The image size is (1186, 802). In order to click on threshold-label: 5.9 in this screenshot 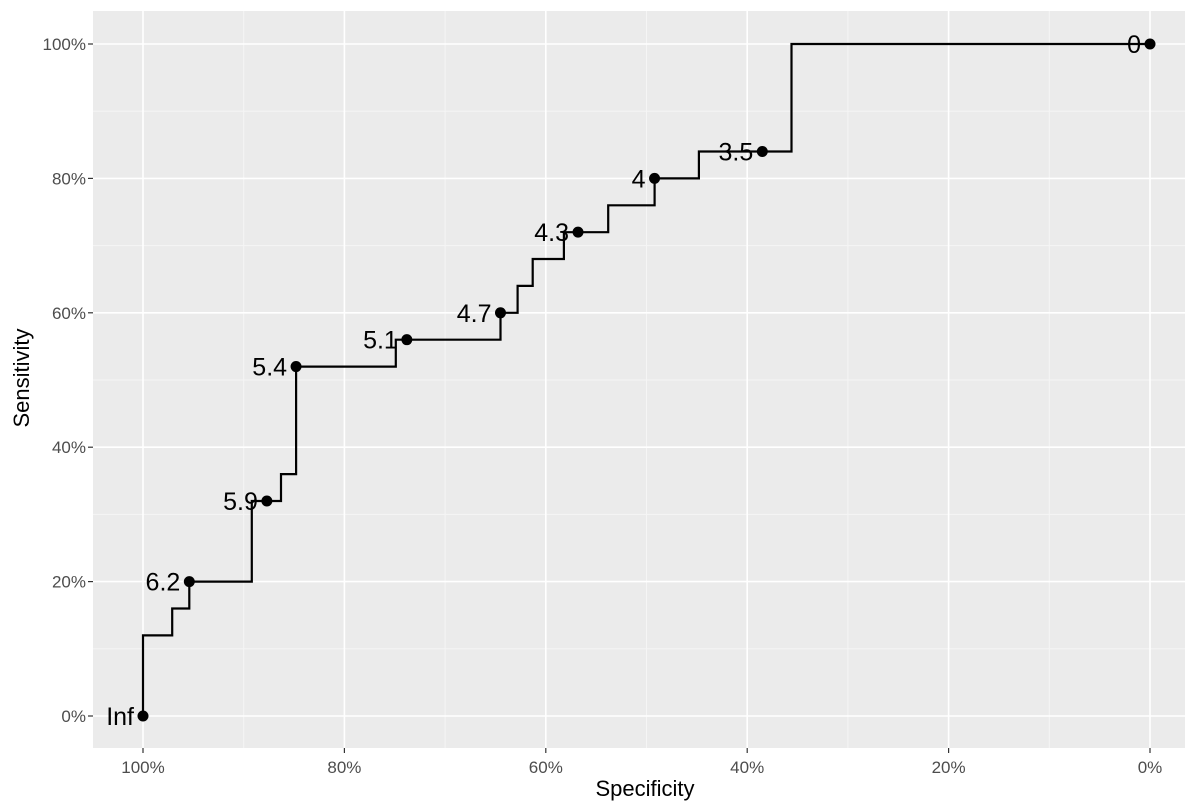, I will do `click(240, 502)`.